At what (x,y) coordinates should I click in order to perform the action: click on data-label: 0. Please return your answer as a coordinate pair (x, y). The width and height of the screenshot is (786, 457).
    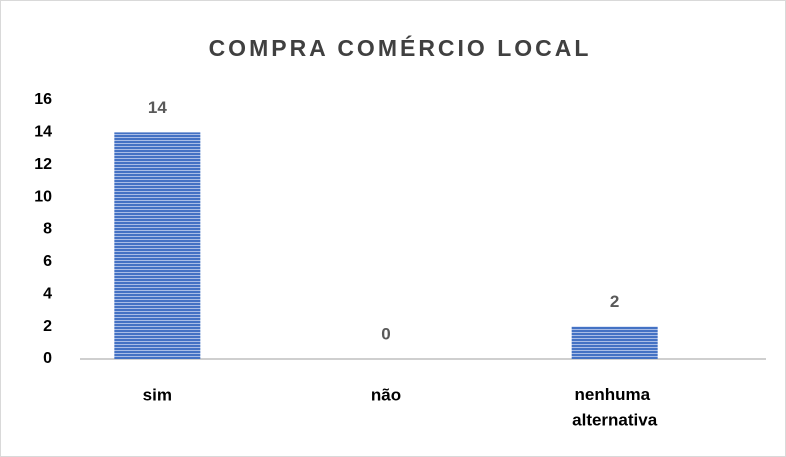
    Looking at the image, I should click on (385, 333).